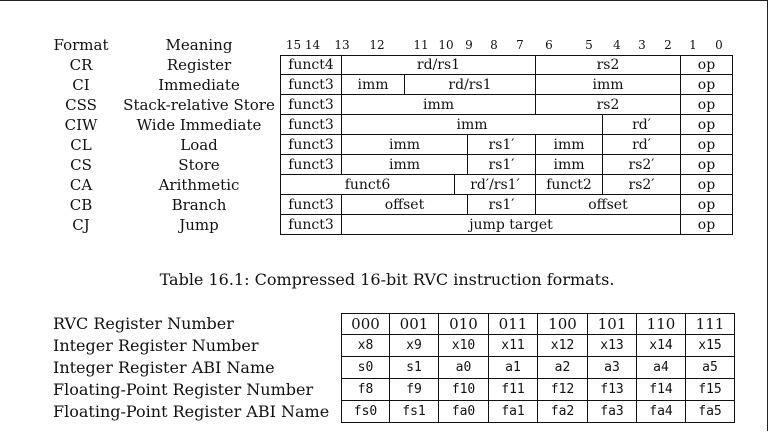 The image size is (769, 432). Describe the element at coordinates (520, 45) in the screenshot. I see `bit-number: 7` at that location.